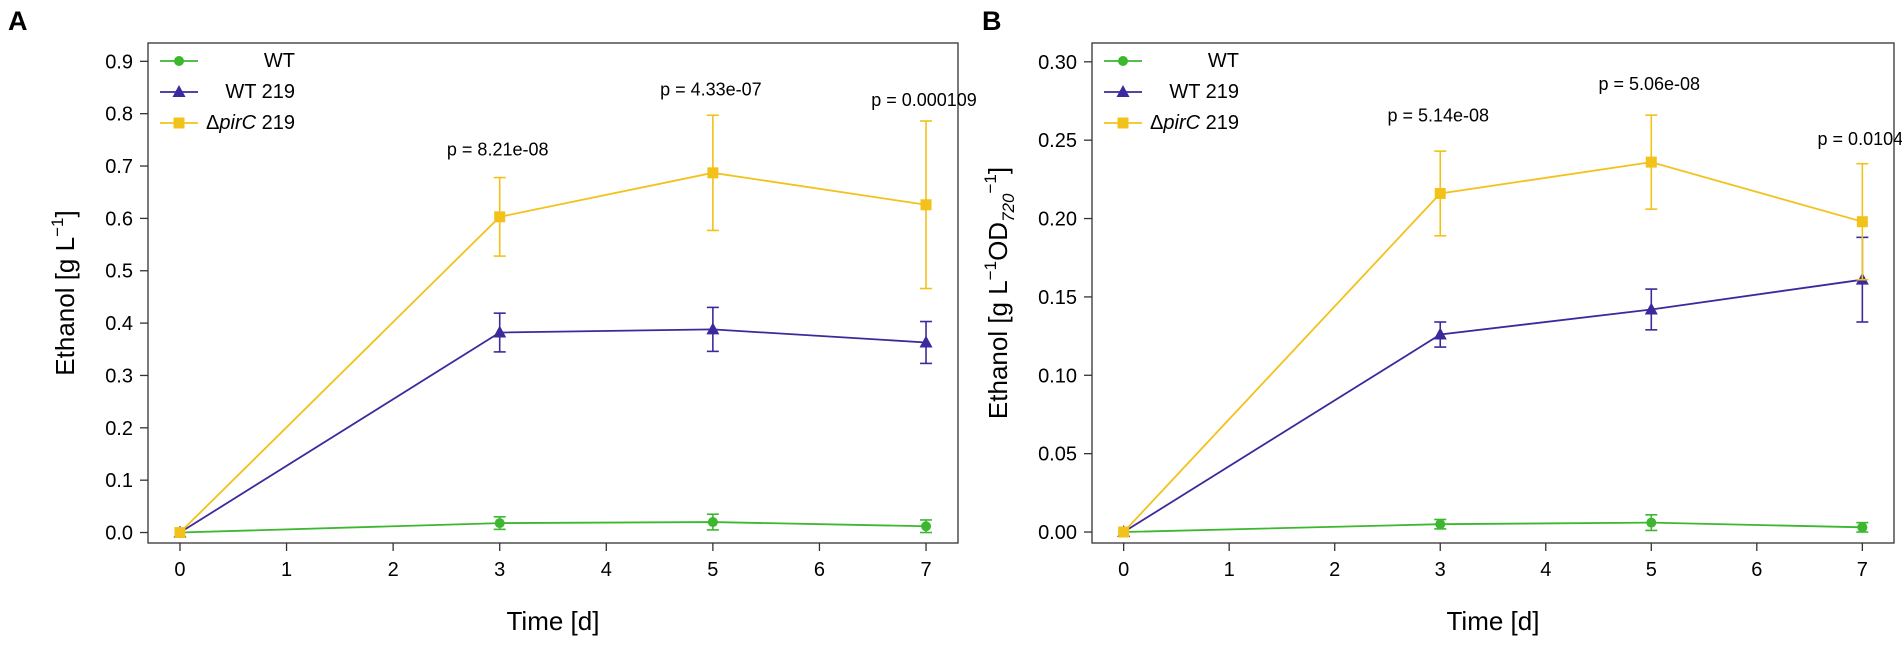 This screenshot has height=645, width=1902. What do you see at coordinates (1057, 376) in the screenshot?
I see `y-tick-label: 0.10` at bounding box center [1057, 376].